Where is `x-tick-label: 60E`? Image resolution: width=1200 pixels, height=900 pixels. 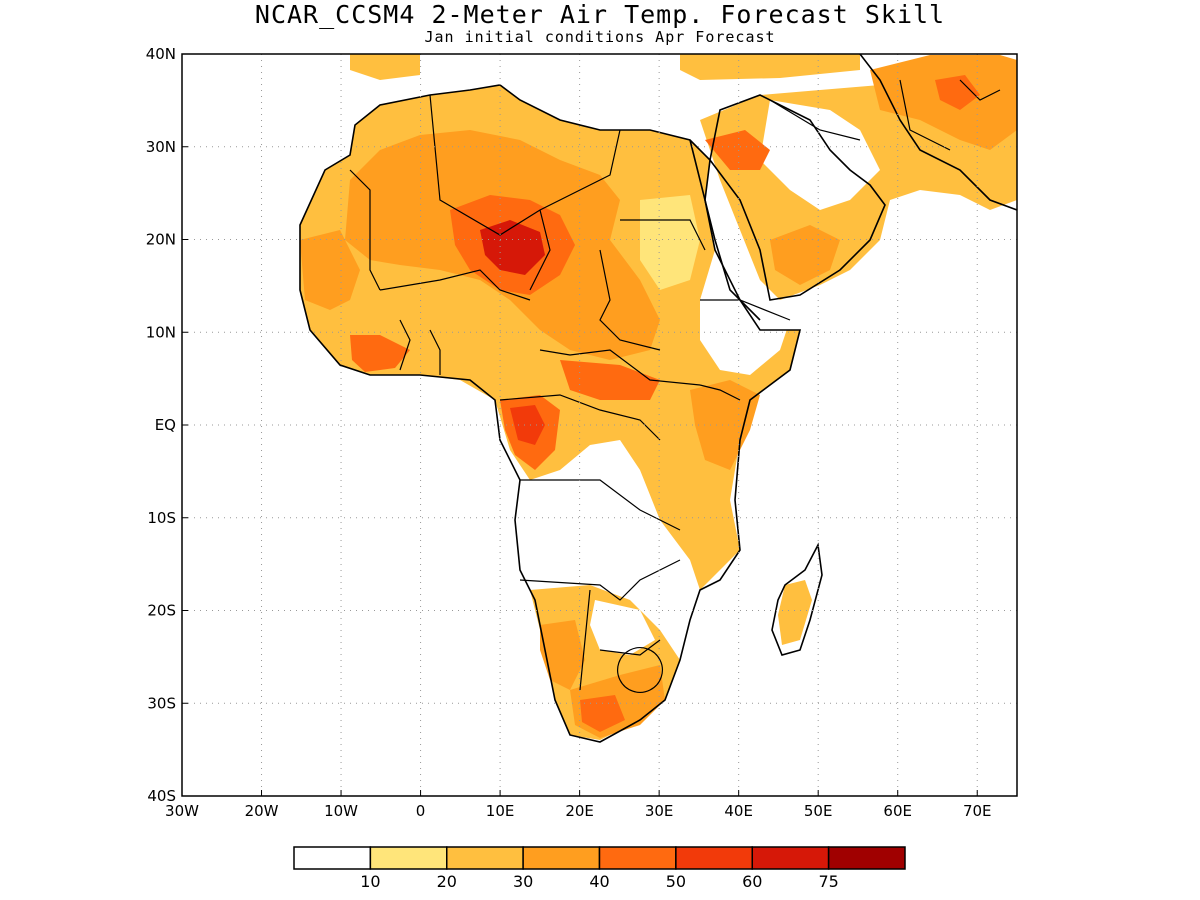
x-tick-label: 60E is located at coordinates (897, 811).